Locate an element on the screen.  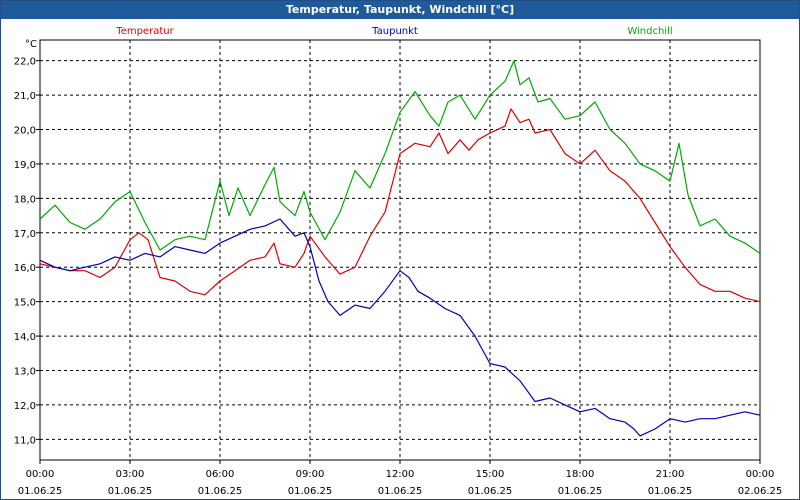
legend-layer: Temperatur Taupunkt Windchill is located at coordinates (393, 31).